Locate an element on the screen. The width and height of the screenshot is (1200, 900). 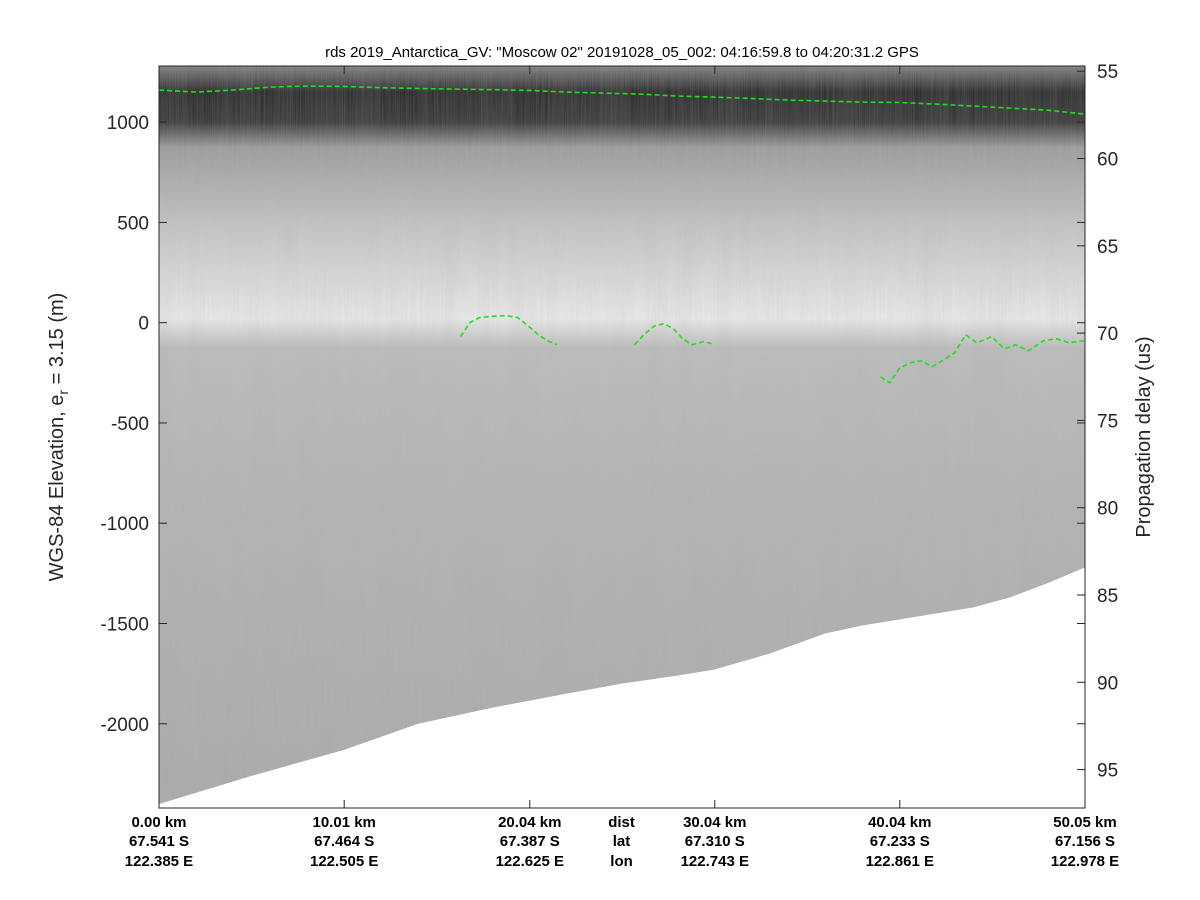
x-tick-lat-label: 67.156 S is located at coordinates (1085, 841).